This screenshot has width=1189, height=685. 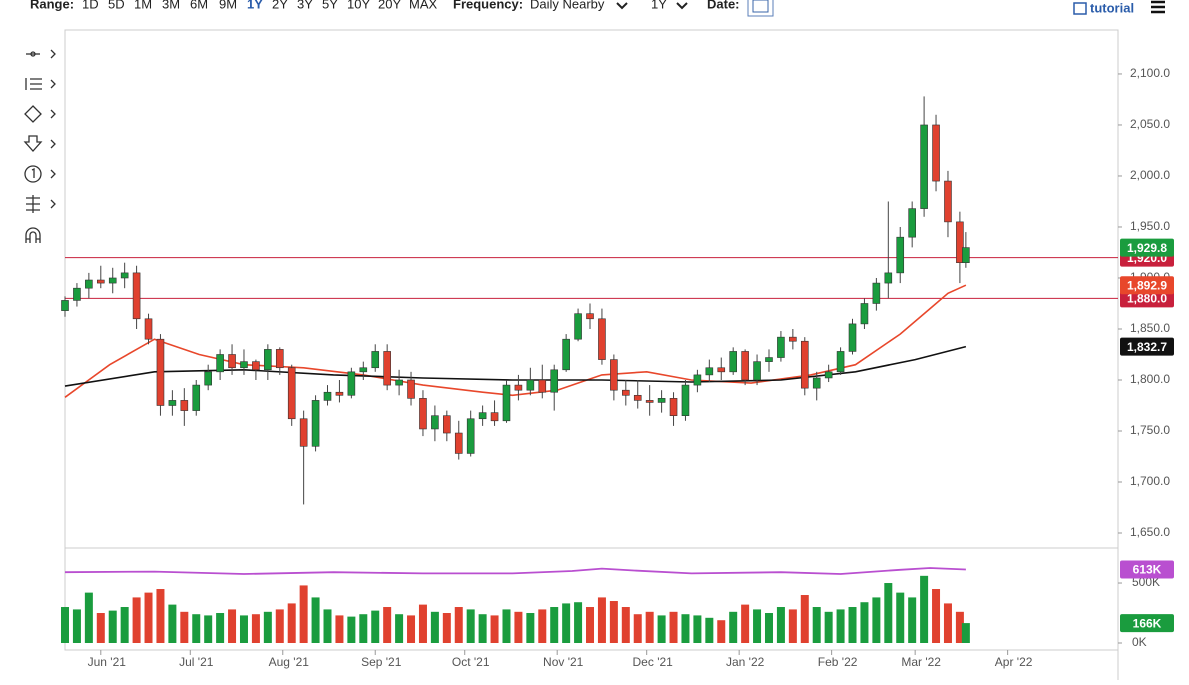 What do you see at coordinates (289, 662) in the screenshot?
I see `x-tick-label: Aug '21` at bounding box center [289, 662].